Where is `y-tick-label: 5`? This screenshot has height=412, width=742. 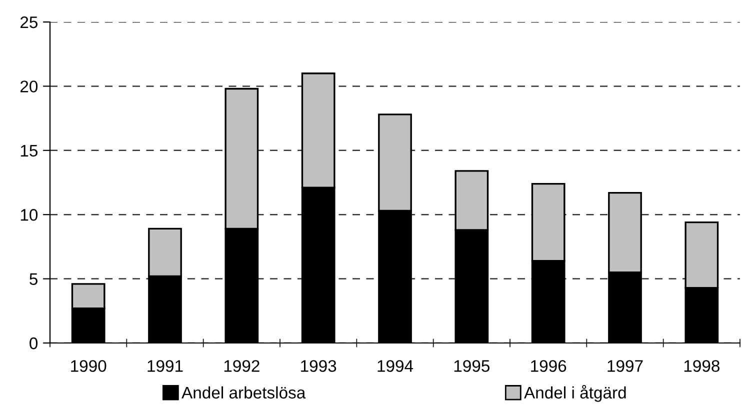
y-tick-label: 5 is located at coordinates (34, 279).